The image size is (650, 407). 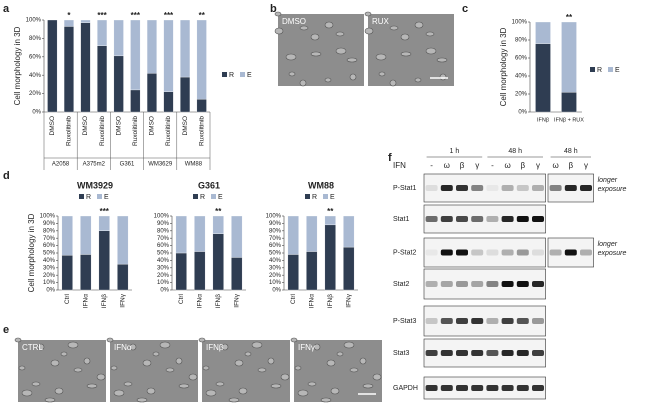 I want to click on significance-label: **, so click(x=569, y=17).